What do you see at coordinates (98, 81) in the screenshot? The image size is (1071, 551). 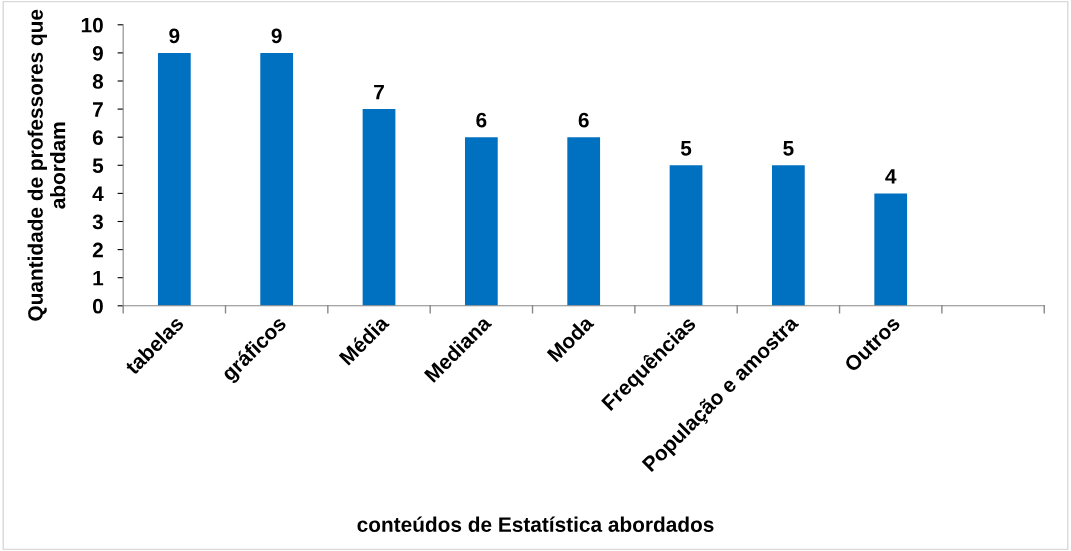 I see `y-tick-label: 8` at bounding box center [98, 81].